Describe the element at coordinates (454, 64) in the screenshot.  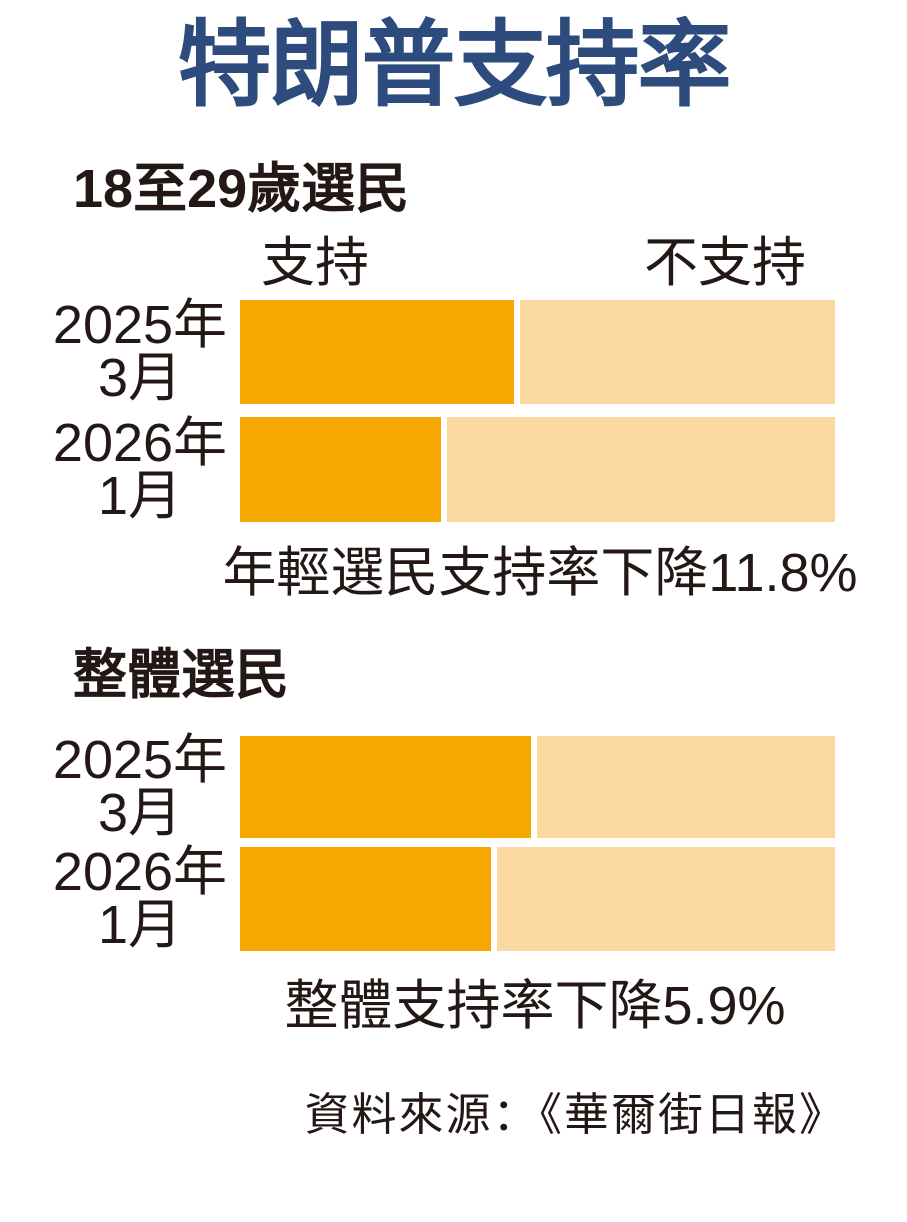
I see `page-title: 特朗普支持率` at that location.